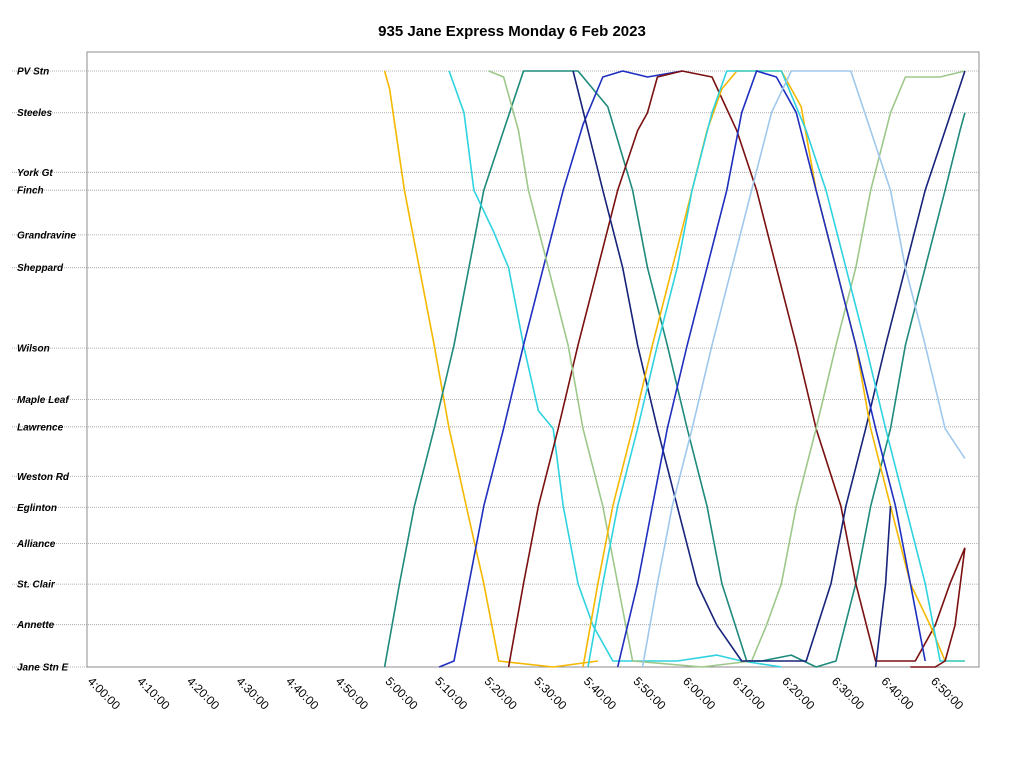 The height and width of the screenshot is (766, 1024). I want to click on x-tick-label: 5:20:00, so click(501, 693).